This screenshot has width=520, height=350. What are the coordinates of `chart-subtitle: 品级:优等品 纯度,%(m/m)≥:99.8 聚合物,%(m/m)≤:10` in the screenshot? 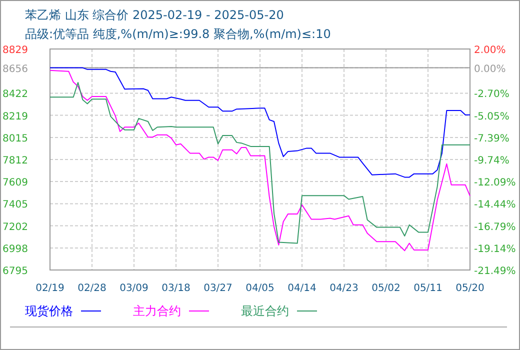 It's located at (178, 34).